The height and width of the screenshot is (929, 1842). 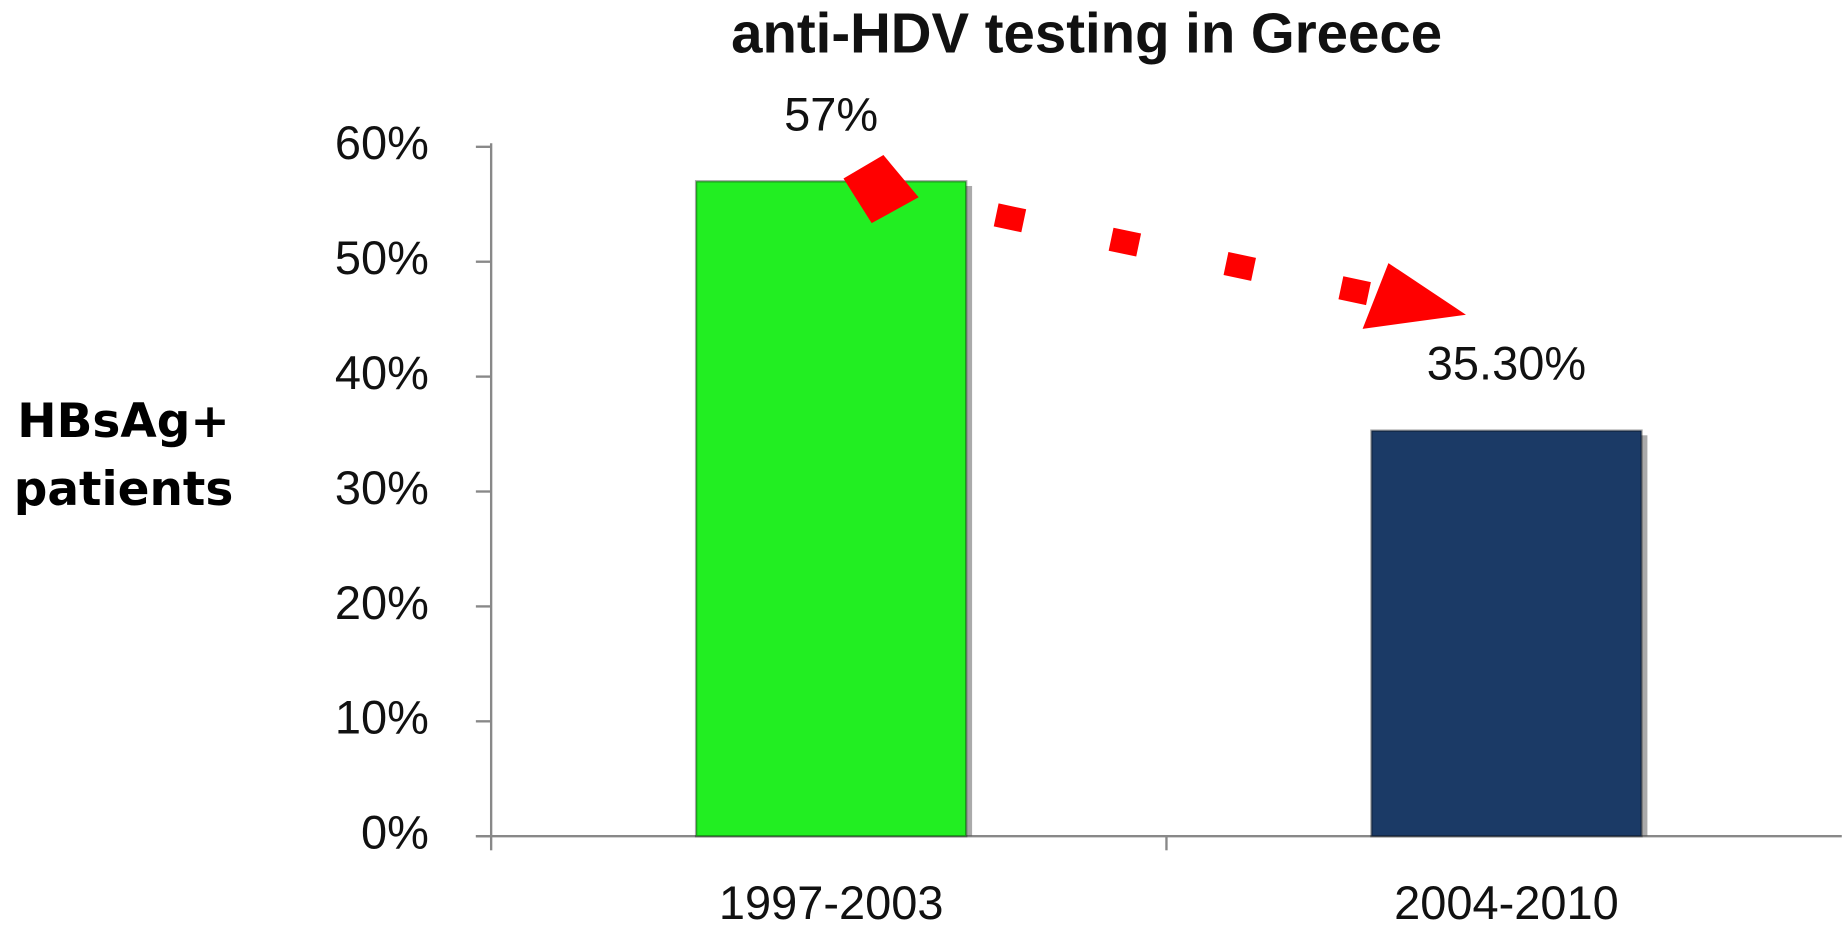 I want to click on y-axis-label: HBsAg+ patients, so click(x=123, y=455).